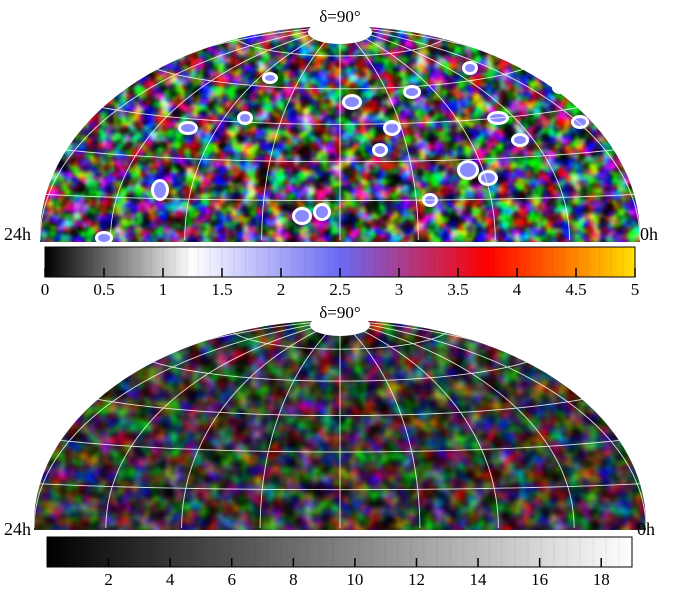 Image resolution: width=681 pixels, height=593 pixels. Describe the element at coordinates (163, 289) in the screenshot. I see `colorbar-top-tick-label: 1` at that location.